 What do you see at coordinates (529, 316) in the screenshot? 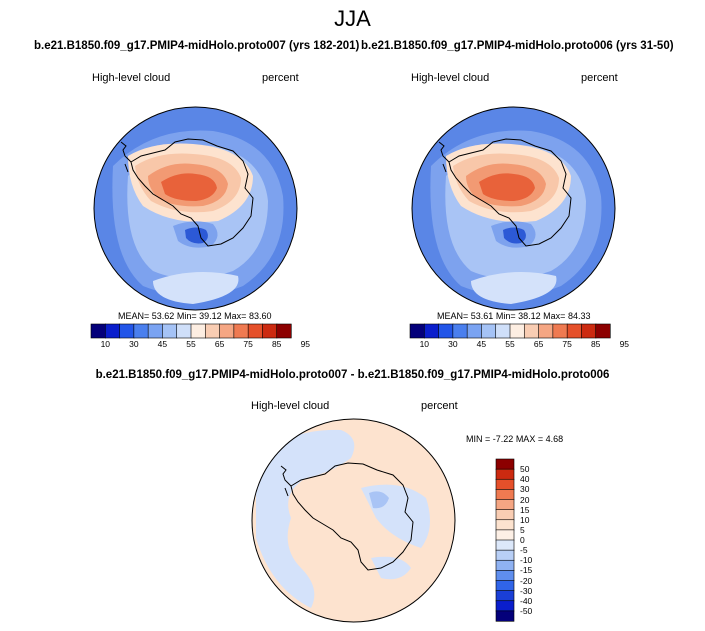
I see `right-min-value: 38.12` at bounding box center [529, 316].